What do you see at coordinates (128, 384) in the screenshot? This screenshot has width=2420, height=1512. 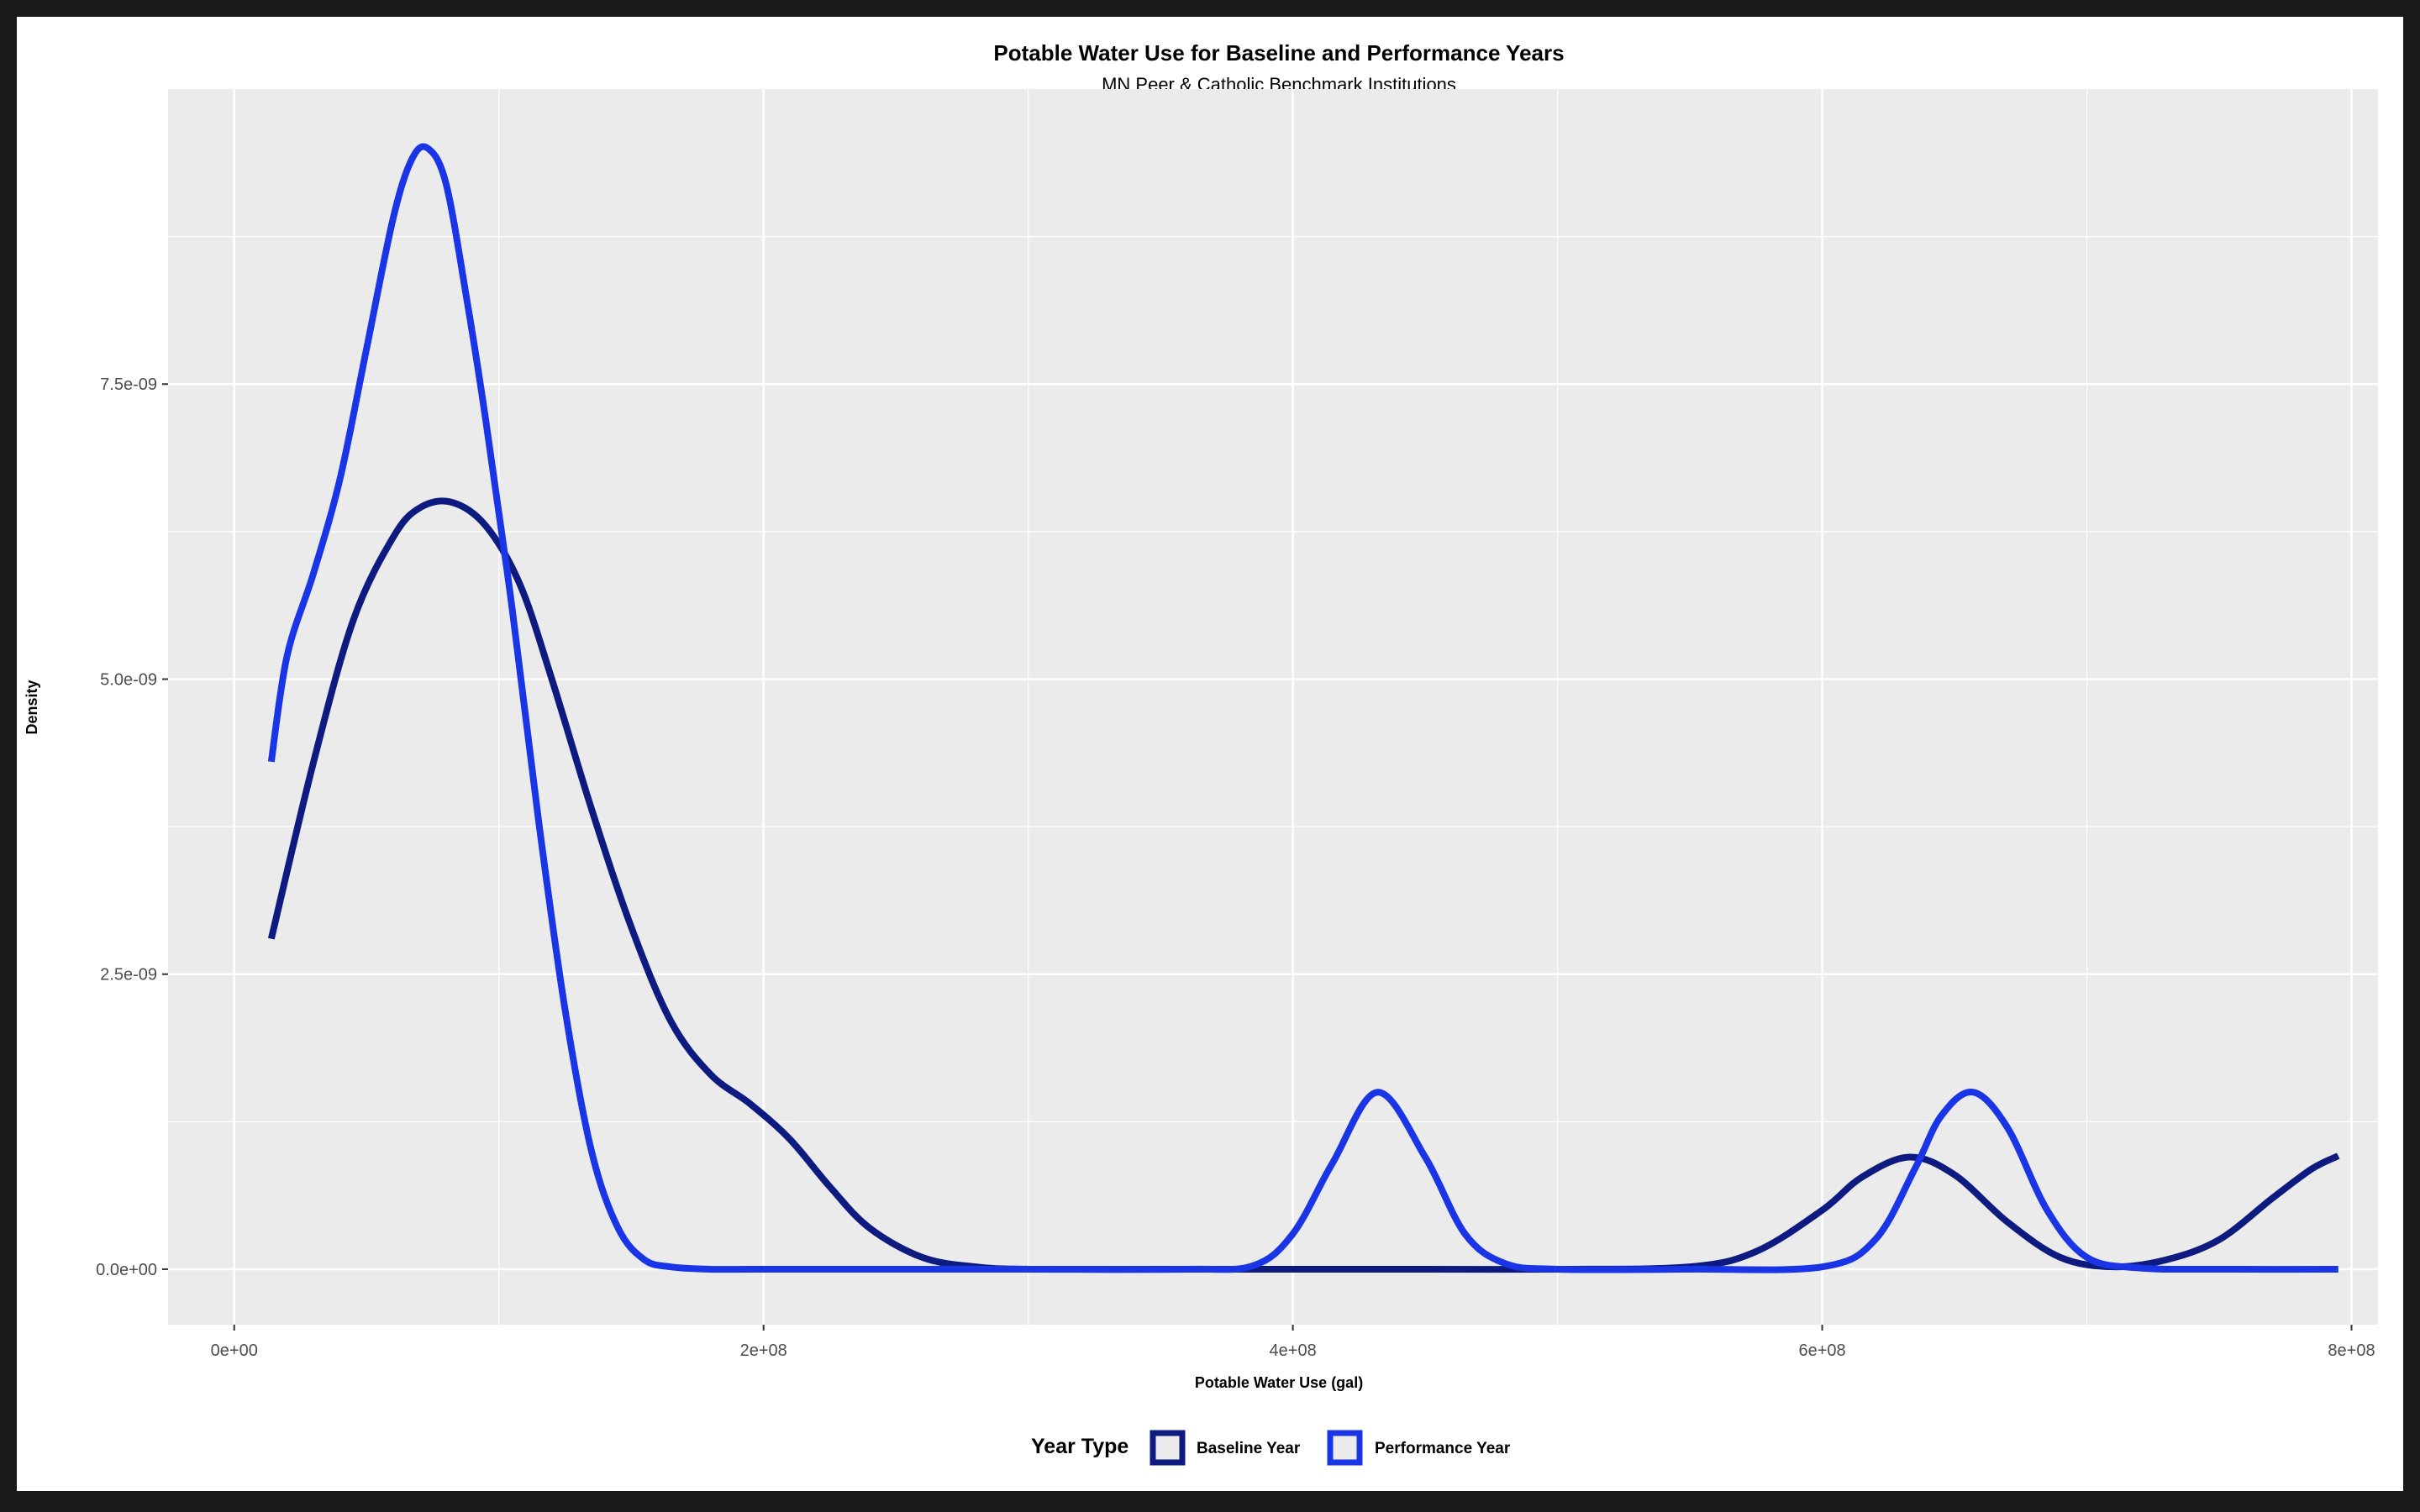 I see `y-tick-label: 7.5e-09` at bounding box center [128, 384].